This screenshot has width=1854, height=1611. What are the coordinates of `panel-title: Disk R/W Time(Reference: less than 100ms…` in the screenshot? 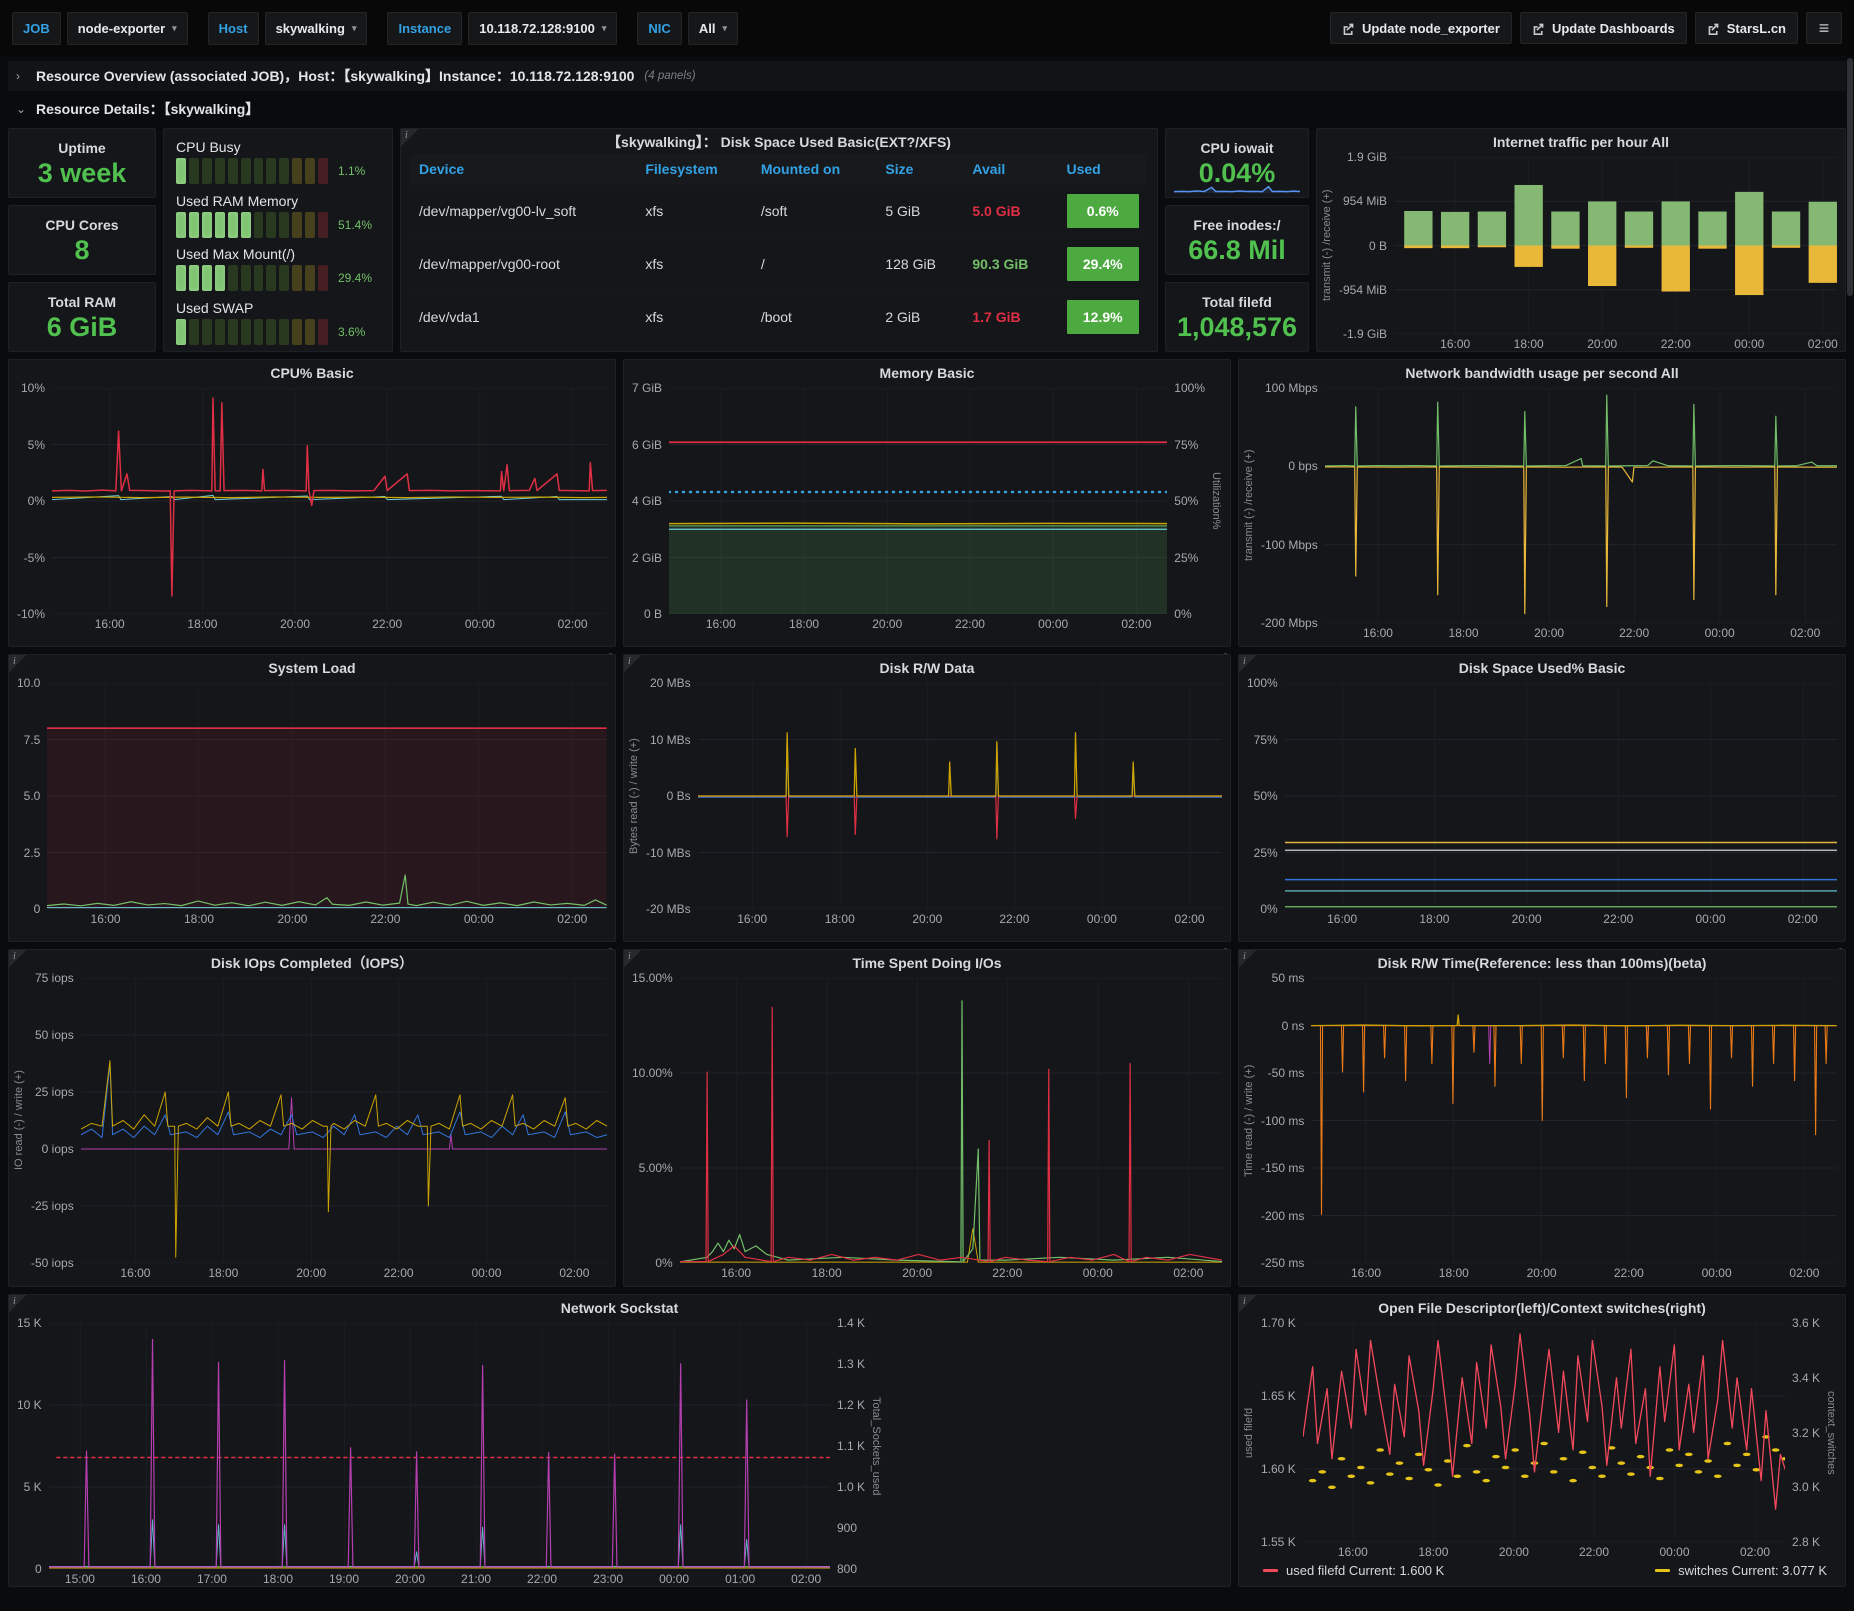 It's located at (1542, 963).